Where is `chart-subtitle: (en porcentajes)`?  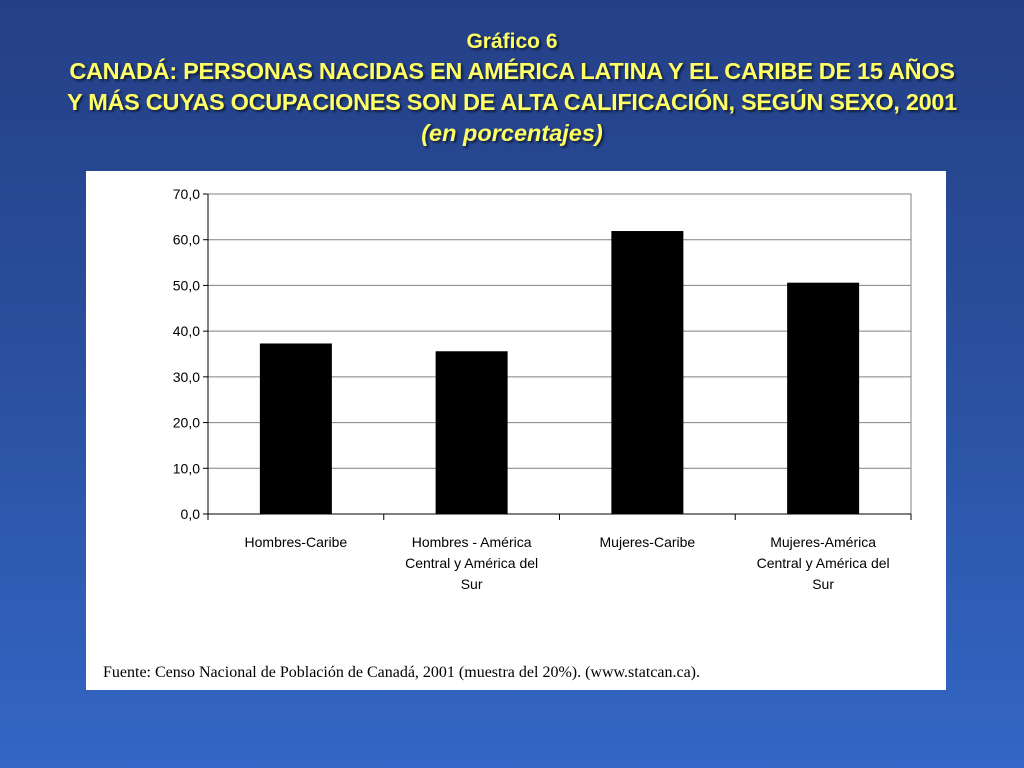
chart-subtitle: (en porcentajes) is located at coordinates (512, 133).